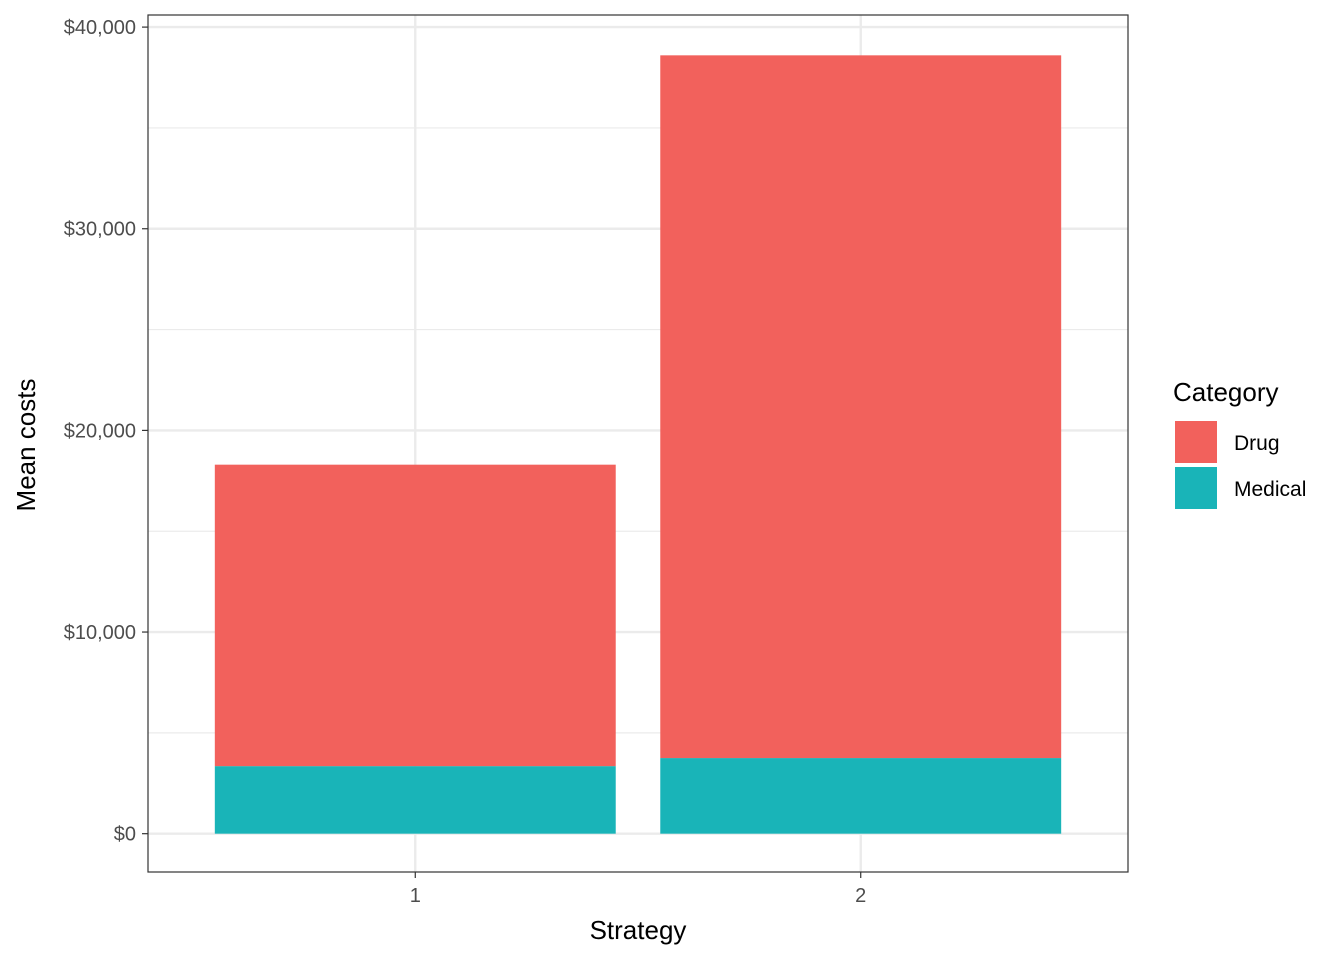 The image size is (1344, 960). Describe the element at coordinates (1226, 392) in the screenshot. I see `legend-title: Category` at that location.